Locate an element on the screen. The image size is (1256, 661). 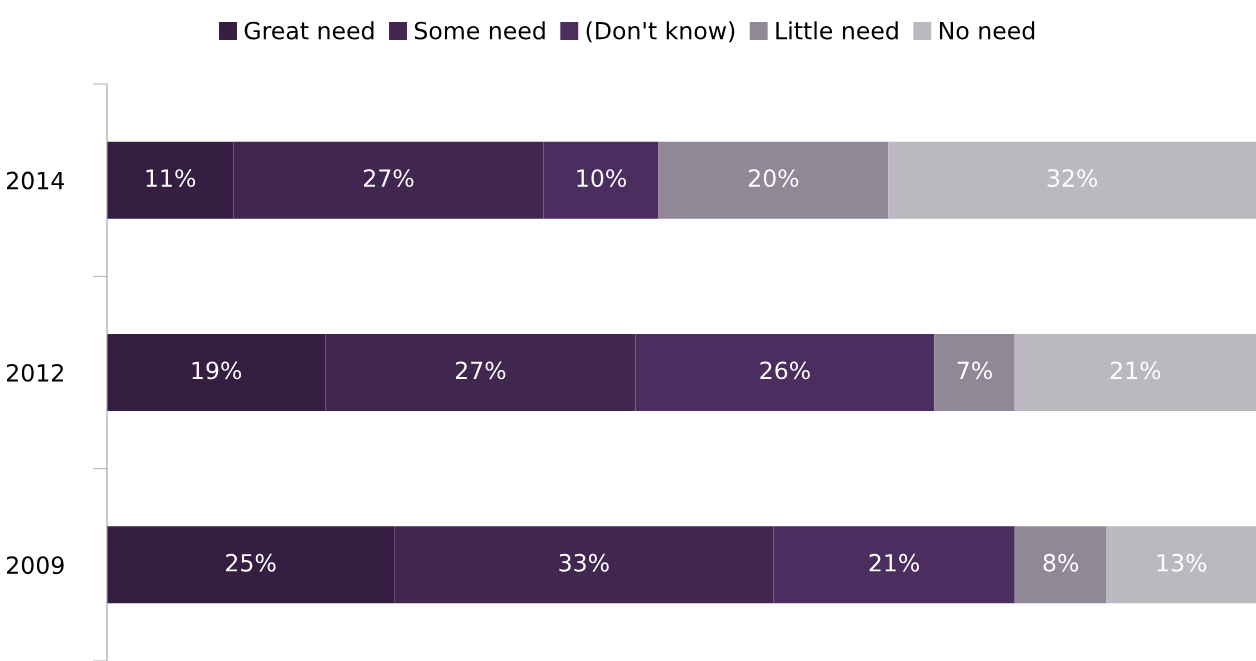
data-label: 33% is located at coordinates (584, 562).